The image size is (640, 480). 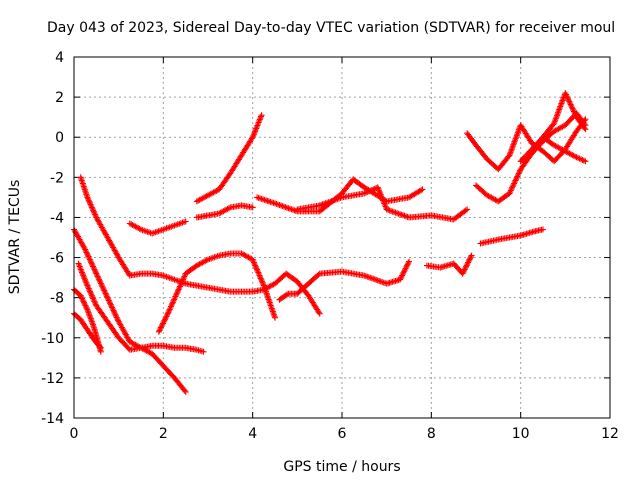 What do you see at coordinates (57, 299) in the screenshot?
I see `y-tick-label: -8` at bounding box center [57, 299].